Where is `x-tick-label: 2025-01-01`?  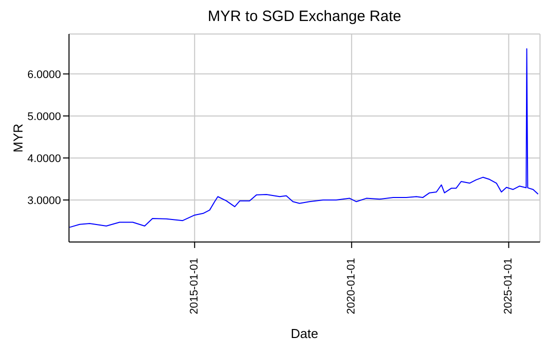
x-tick-label: 2025-01-01 is located at coordinates (508, 286).